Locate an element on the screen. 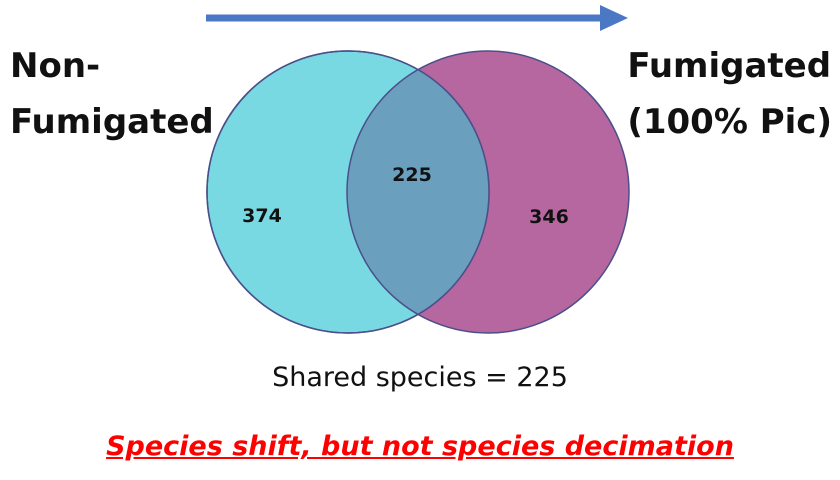  right-only-count: 346 is located at coordinates (549, 217).